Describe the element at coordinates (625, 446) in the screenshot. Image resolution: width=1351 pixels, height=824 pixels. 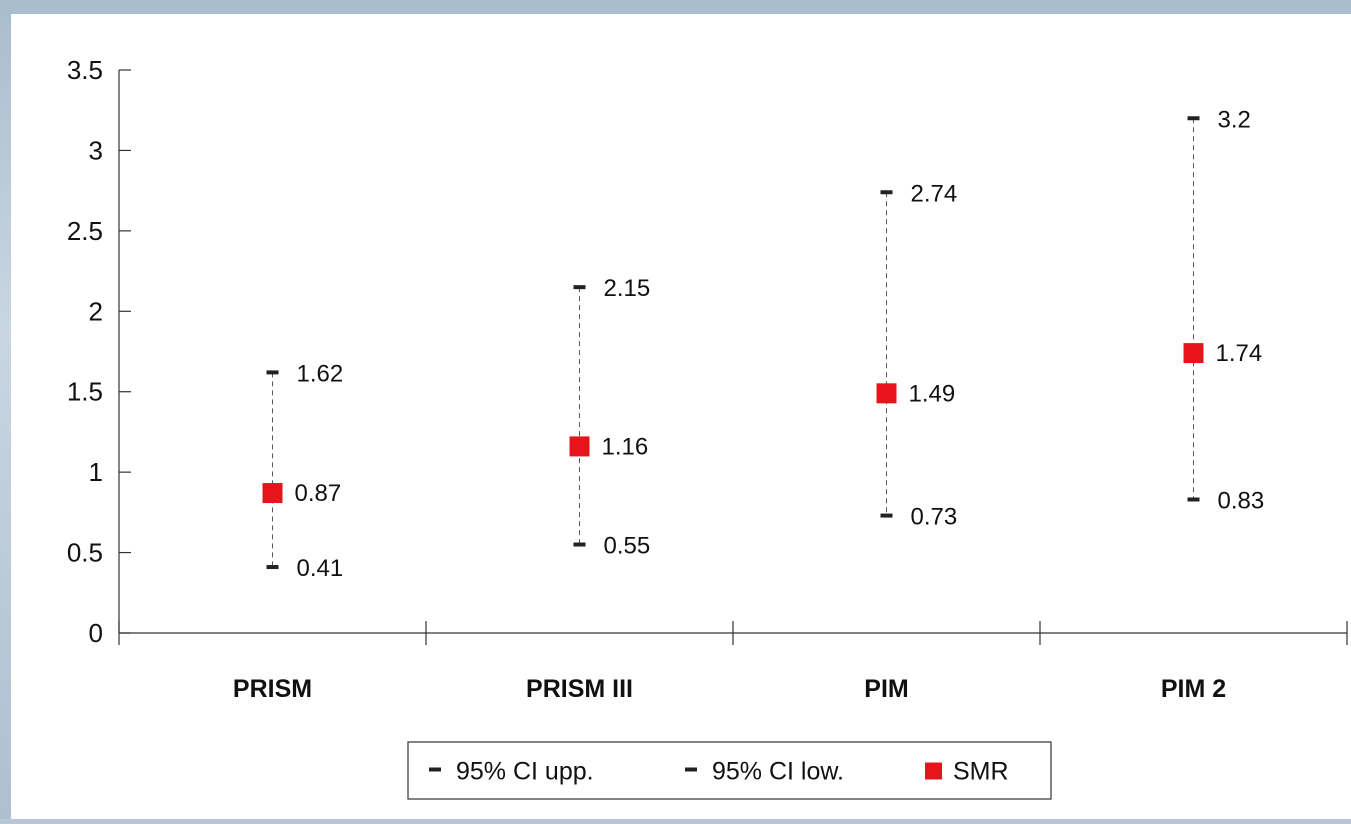
I see `smr-label: 1.16` at that location.